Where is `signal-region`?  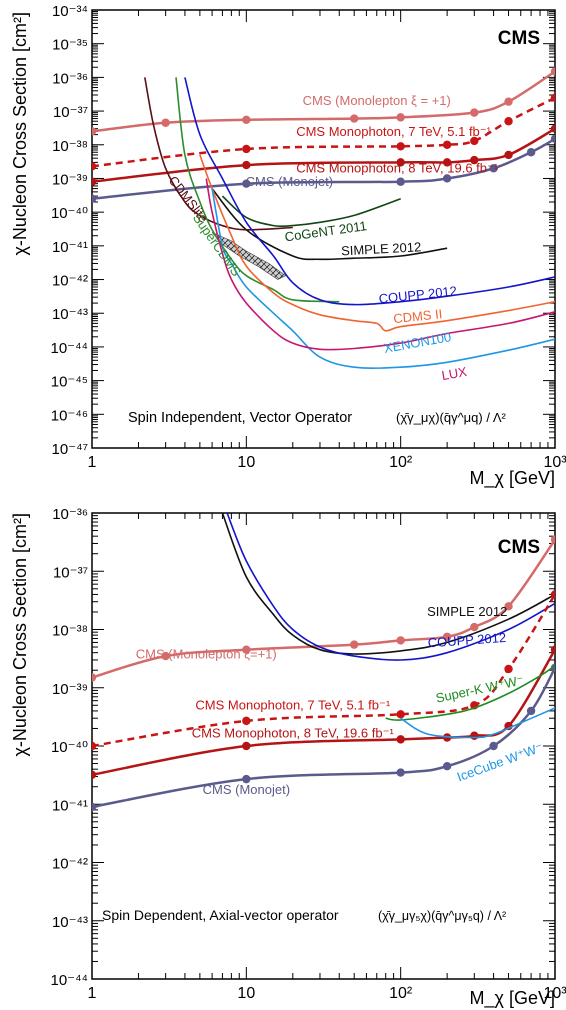 signal-region is located at coordinates (249, 256).